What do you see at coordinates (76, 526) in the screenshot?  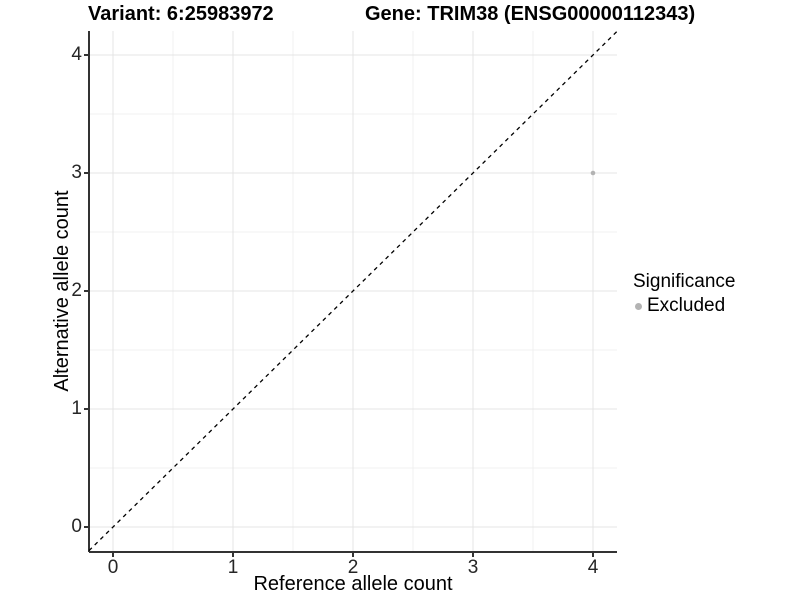 I see `y-tick-label: 0` at bounding box center [76, 526].